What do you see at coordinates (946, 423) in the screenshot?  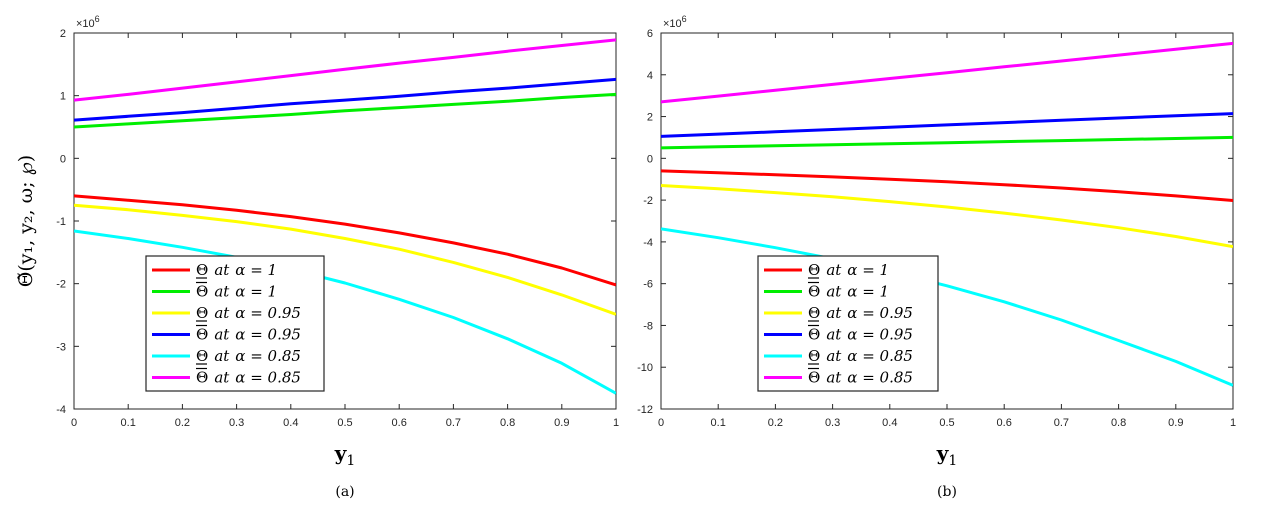 I see `x-tick-label: 0.5` at bounding box center [946, 423].